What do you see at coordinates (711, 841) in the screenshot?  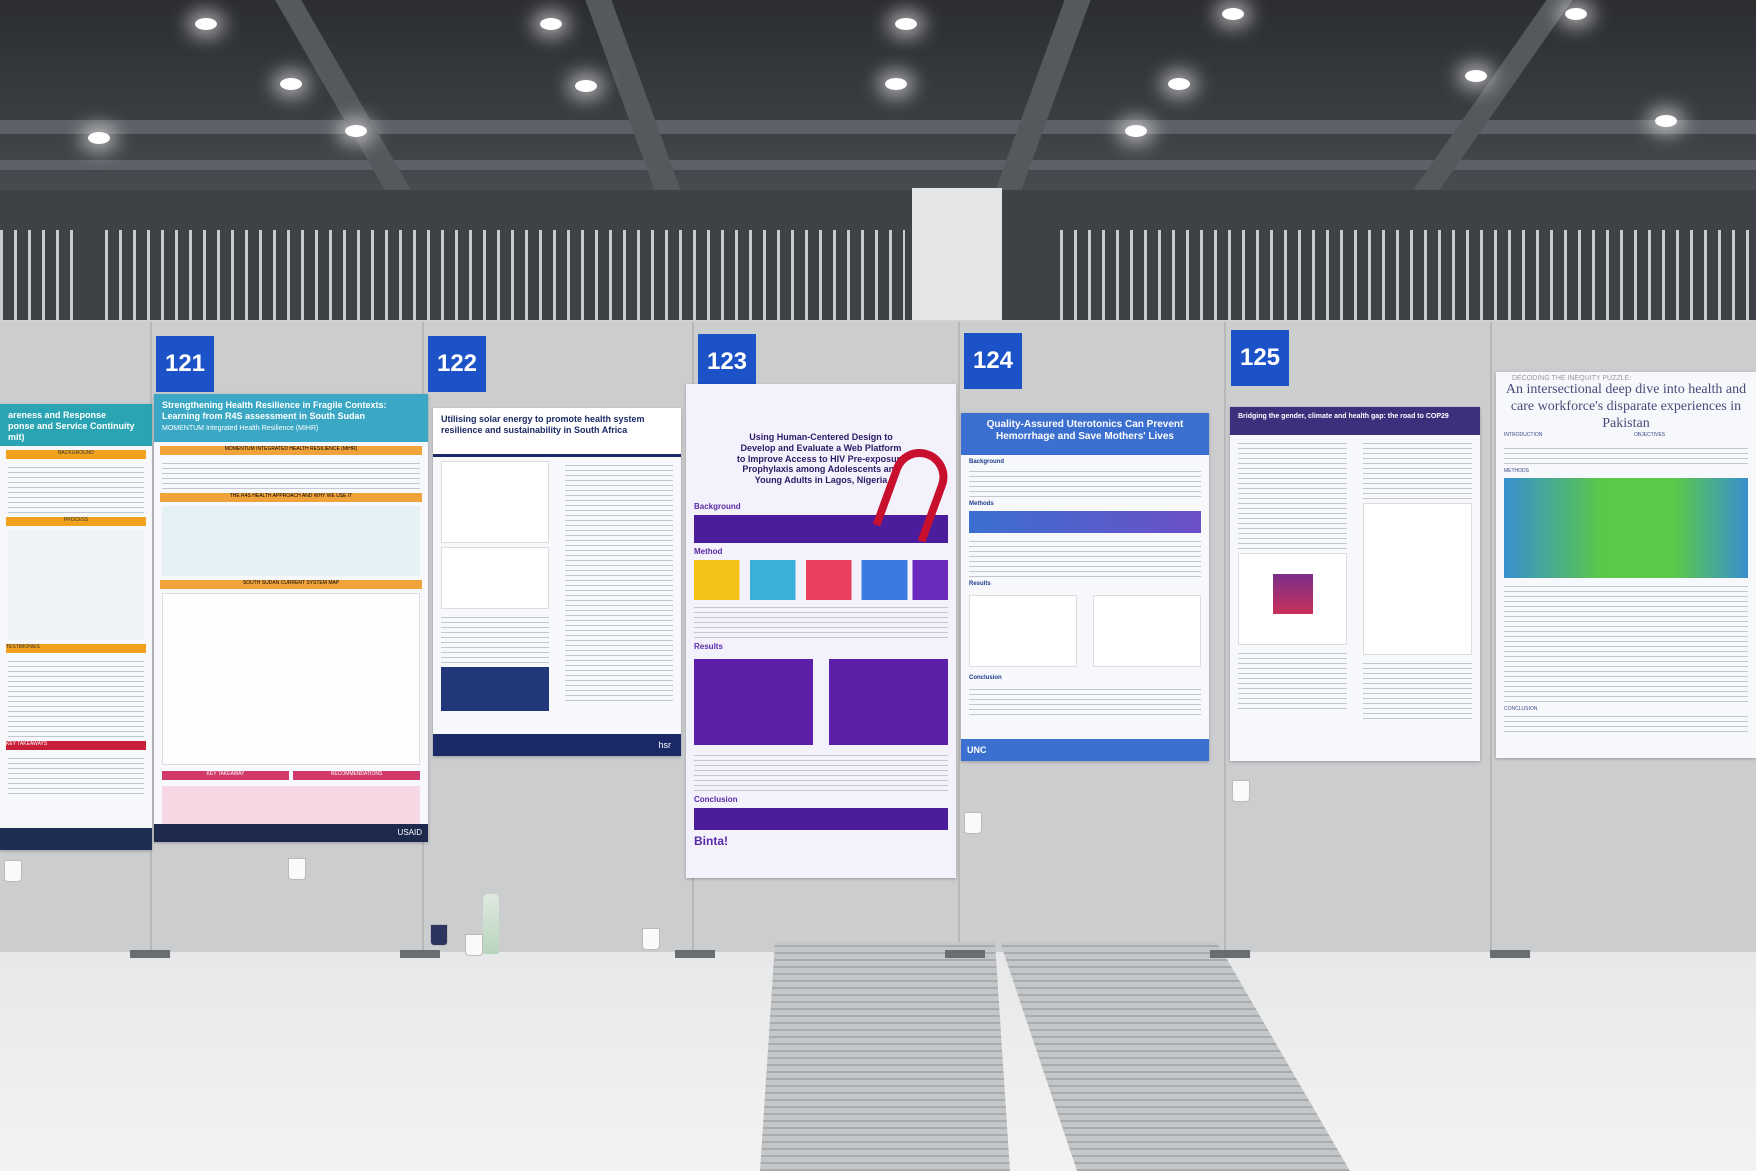 I see `poster-logo: Binta!` at bounding box center [711, 841].